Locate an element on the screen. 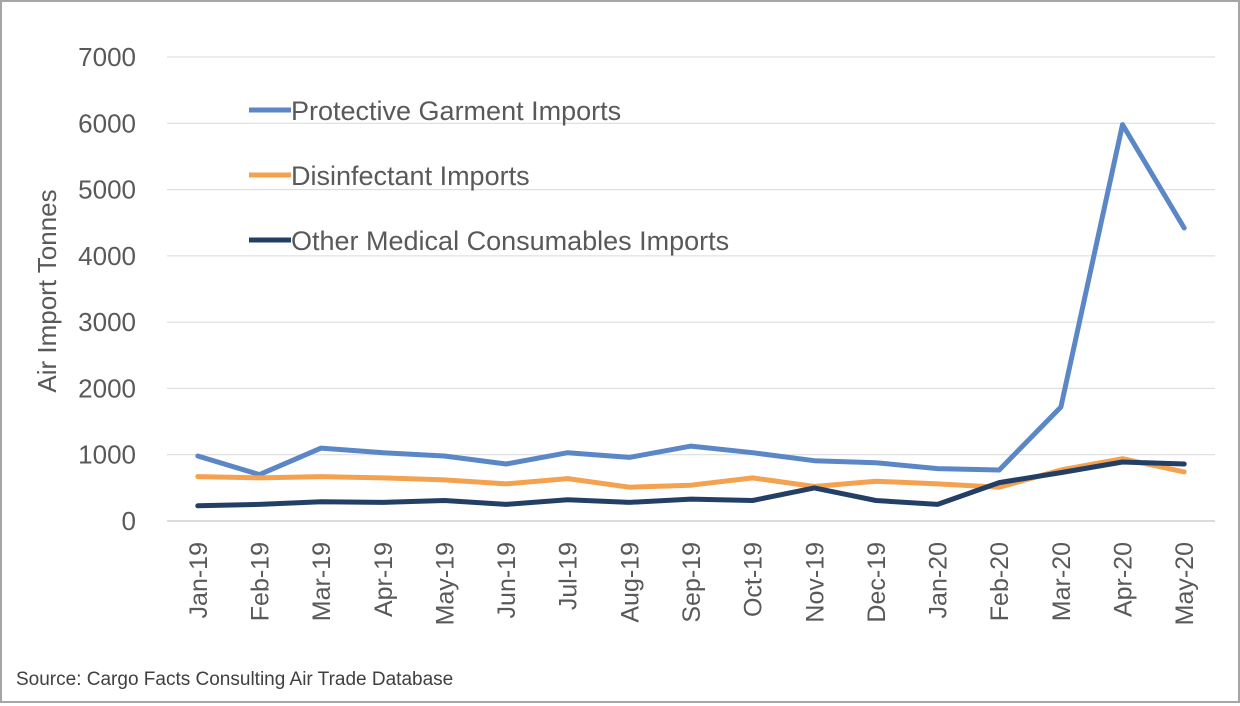 The image size is (1240, 706). x-tick-label: Feb-20 is located at coordinates (1000, 581).